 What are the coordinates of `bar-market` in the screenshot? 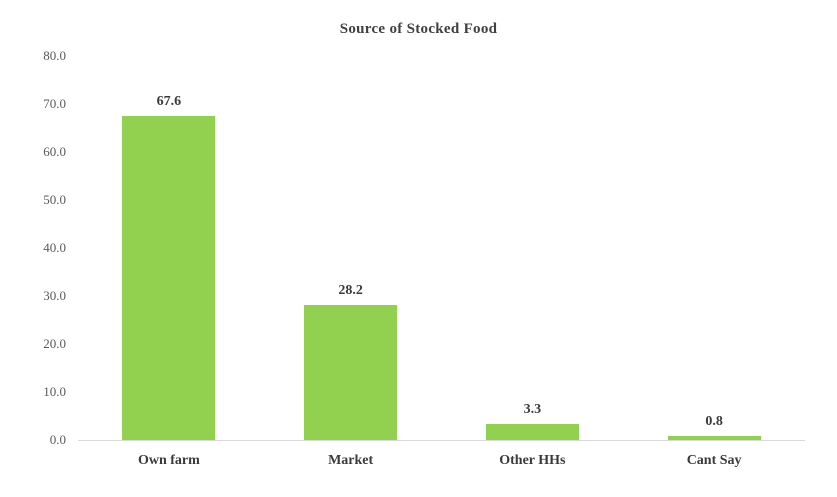 It's located at (351, 372).